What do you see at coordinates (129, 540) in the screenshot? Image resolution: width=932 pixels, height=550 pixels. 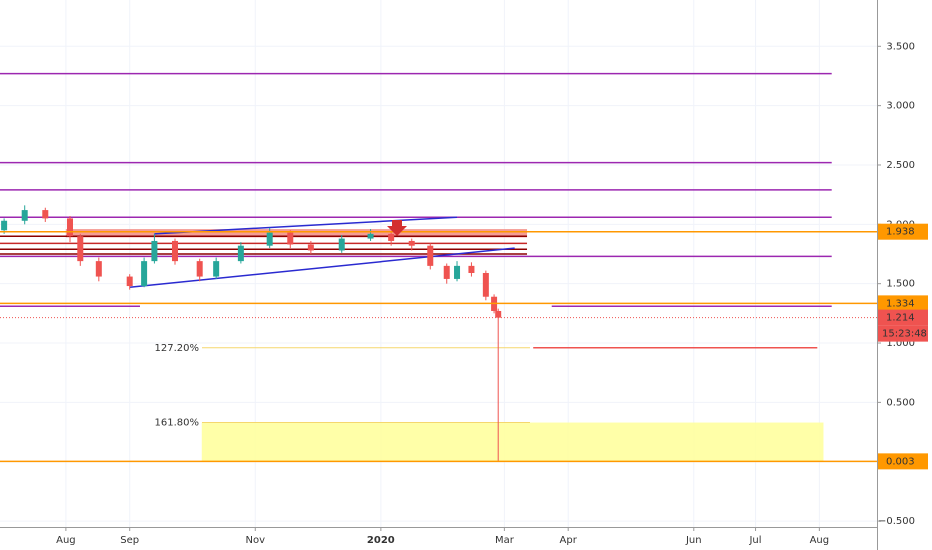 I see `x-tick-label: Sep` at bounding box center [129, 540].